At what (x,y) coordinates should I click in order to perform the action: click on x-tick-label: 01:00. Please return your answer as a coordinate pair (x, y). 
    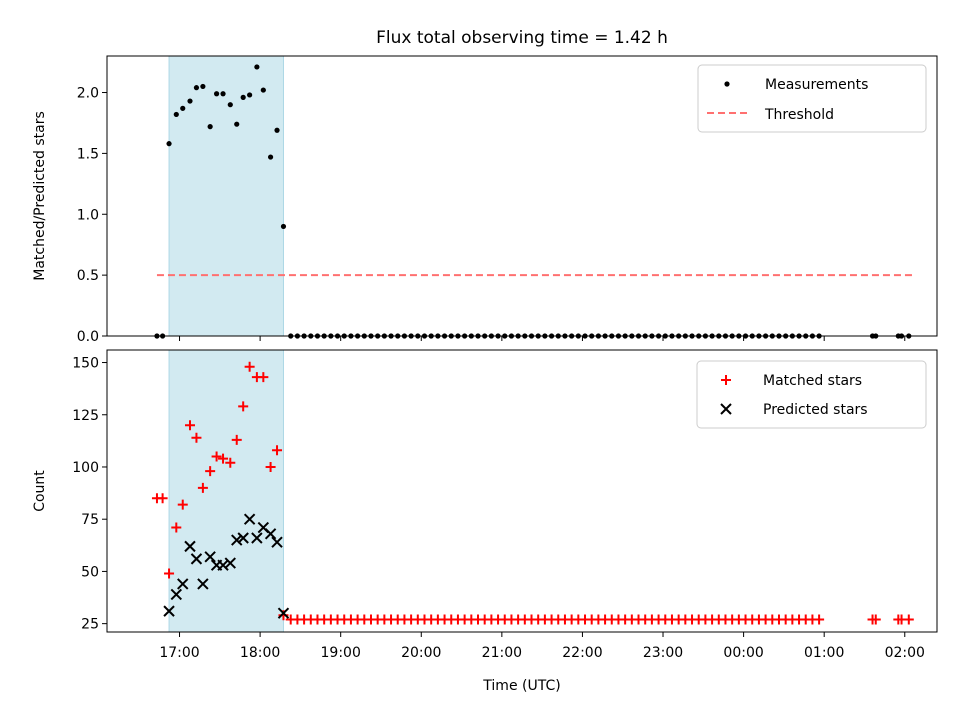
    Looking at the image, I should click on (824, 653).